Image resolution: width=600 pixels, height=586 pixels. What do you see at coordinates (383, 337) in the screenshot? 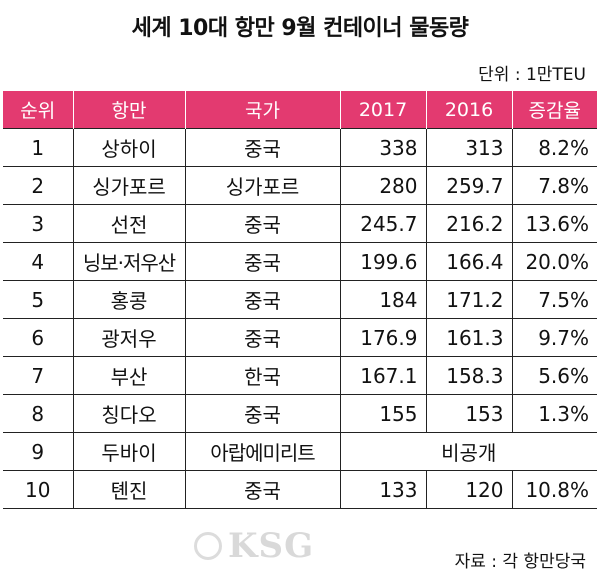
I see `value-2017-cell: 176.9` at bounding box center [383, 337].